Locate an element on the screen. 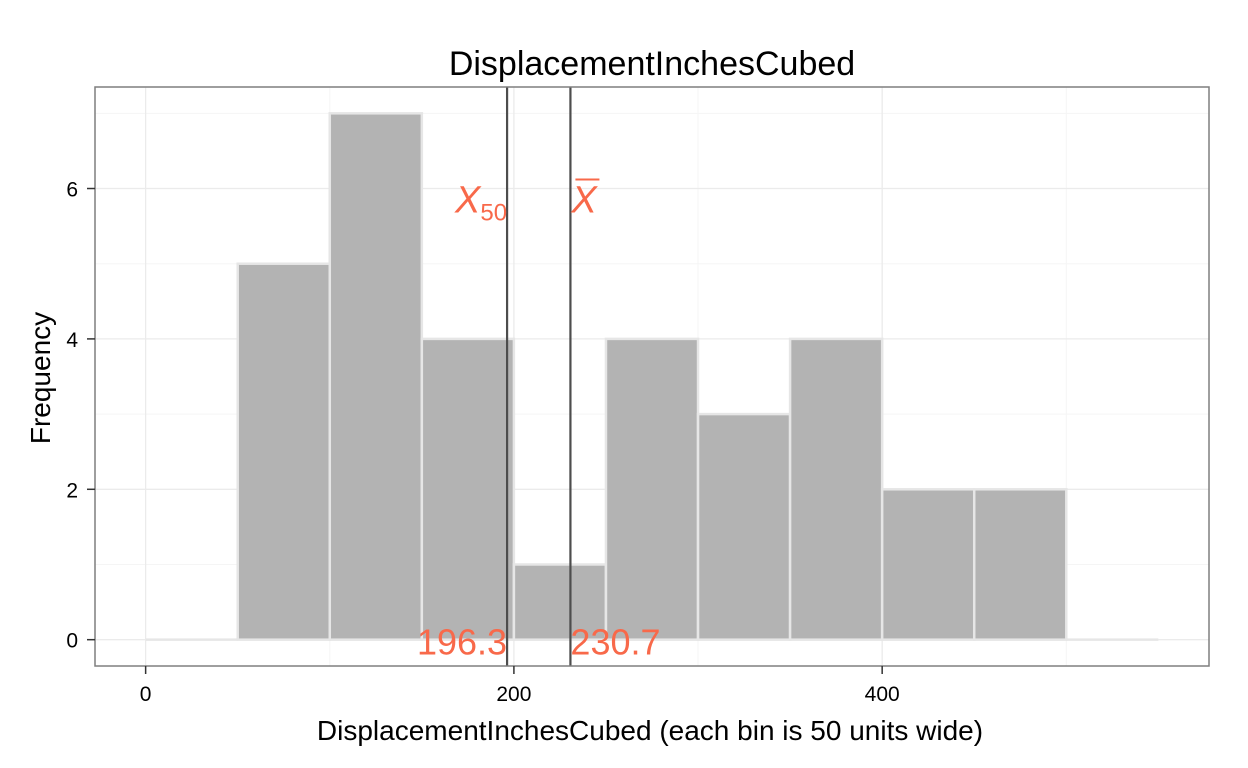 This screenshot has width=1248, height=768. x-tick-label: 200 is located at coordinates (513, 694).